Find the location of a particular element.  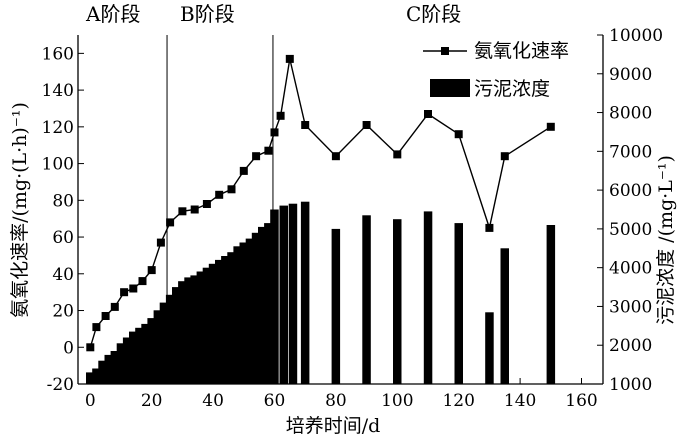

y-left-tick-label: 120 is located at coordinates (58, 128).